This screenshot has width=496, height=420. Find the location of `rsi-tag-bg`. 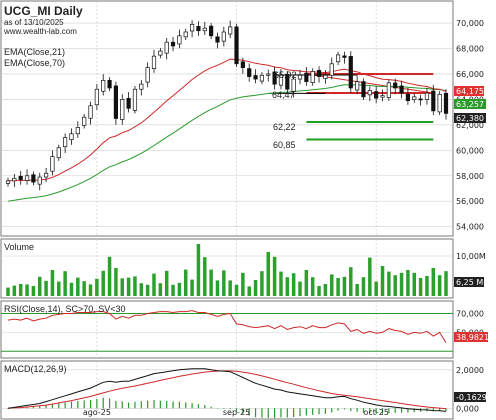

rsi-tag-bg is located at coordinates (471, 337).